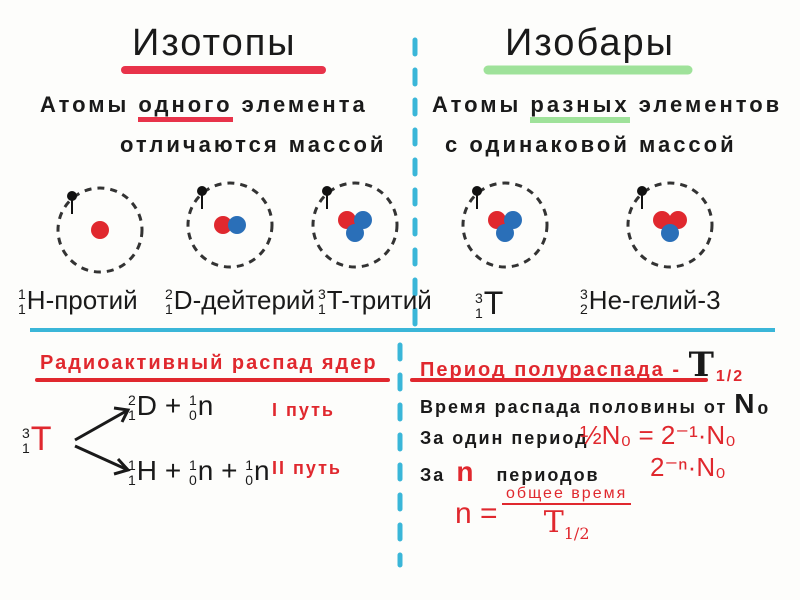 The height and width of the screenshot is (600, 800). What do you see at coordinates (300, 104) in the screenshot?
I see `desc-text: элемента` at bounding box center [300, 104].